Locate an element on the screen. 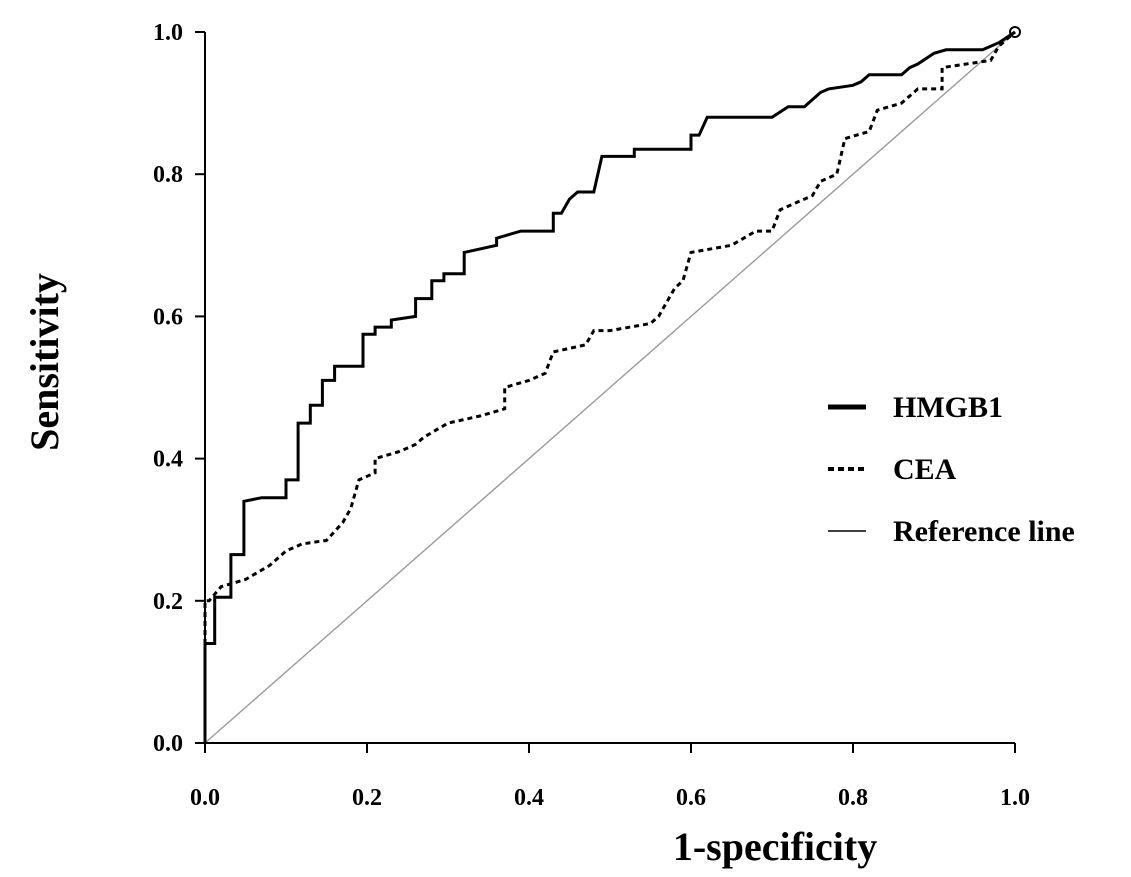 The image size is (1131, 877). y-tick-label: 1.0 is located at coordinates (168, 33).